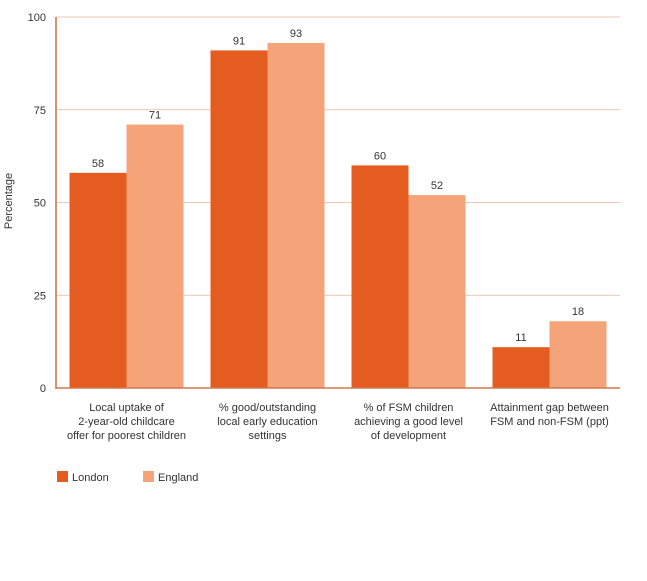 This screenshot has height=581, width=647. What do you see at coordinates (578, 312) in the screenshot?
I see `data-label: 18` at bounding box center [578, 312].